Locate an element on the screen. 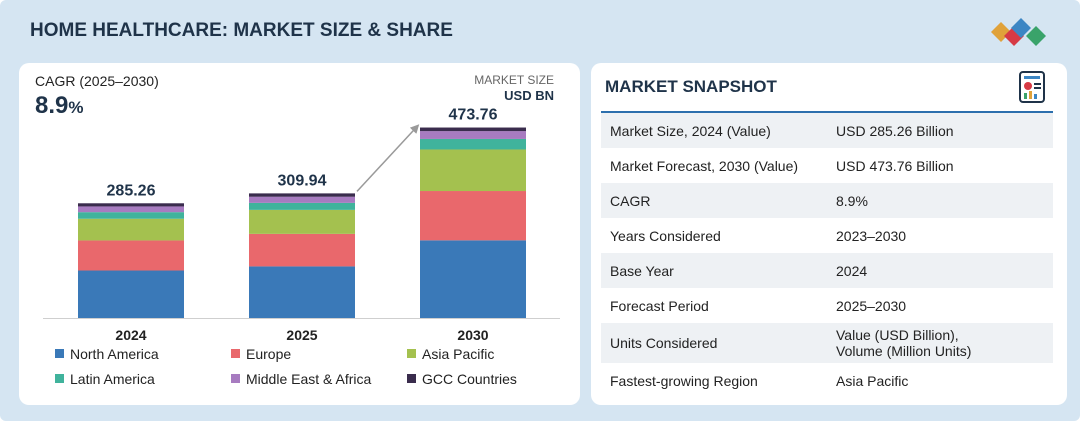 Image resolution: width=1080 pixels, height=421 pixels. snapshot-value: Asia Pacific is located at coordinates (872, 380).